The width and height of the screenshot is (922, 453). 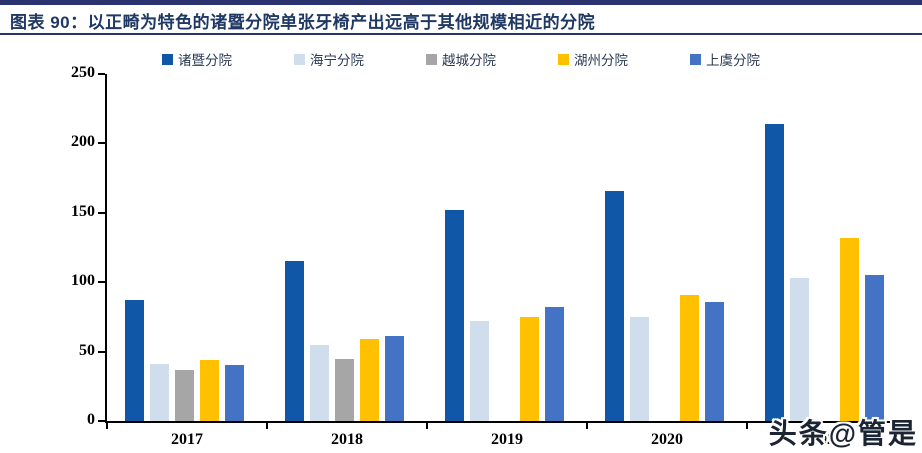 I want to click on bar-湖州分院-2017, so click(x=209, y=390).